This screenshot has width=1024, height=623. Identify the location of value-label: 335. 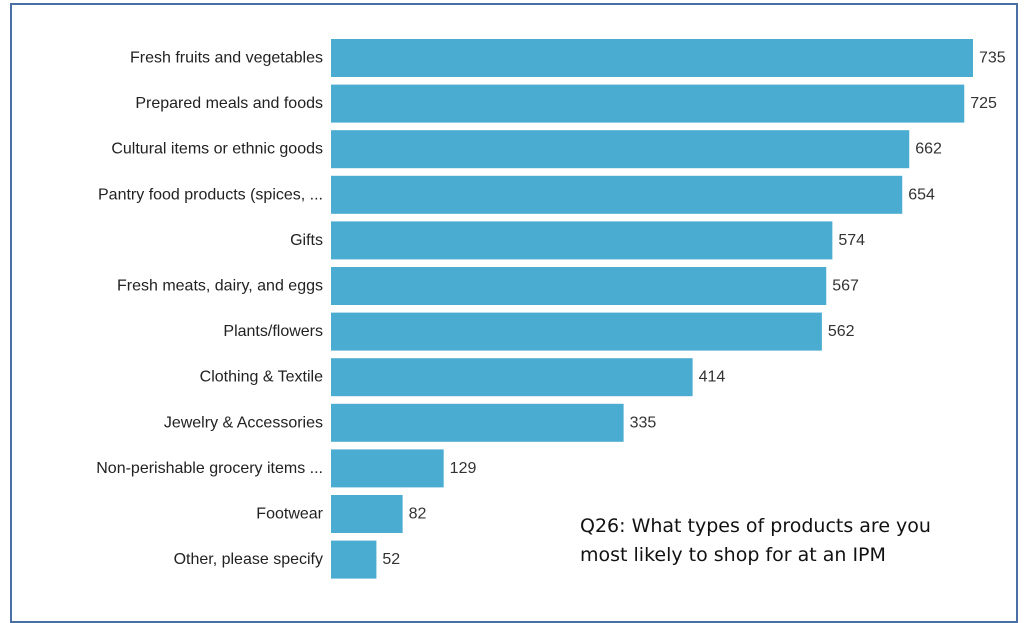
(643, 422).